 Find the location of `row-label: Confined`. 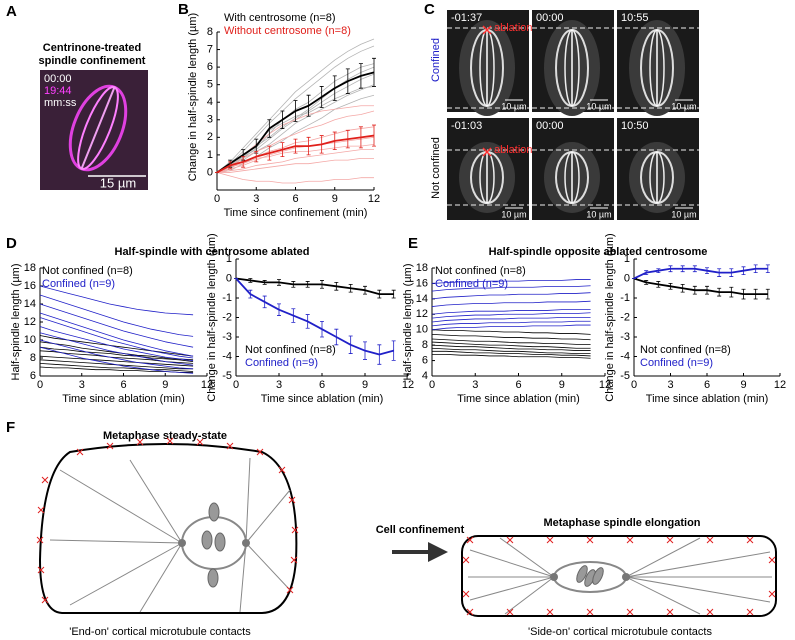

row-label: Confined is located at coordinates (436, 60).